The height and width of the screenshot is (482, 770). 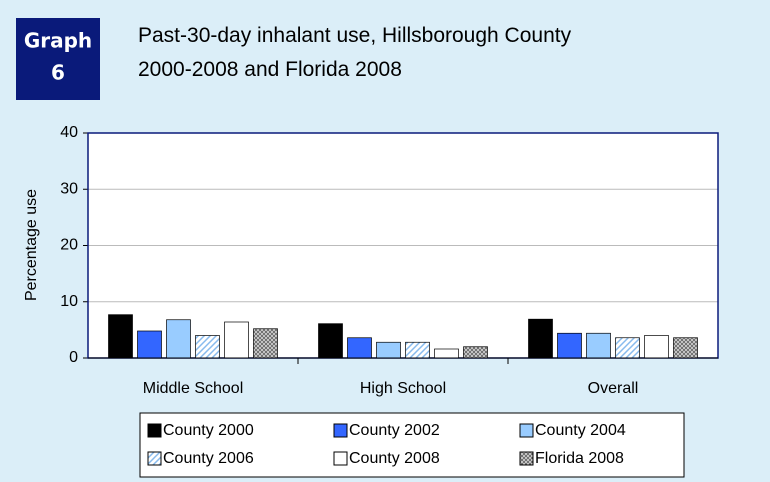 I want to click on y-axis-label: Percentage use, so click(x=31, y=245).